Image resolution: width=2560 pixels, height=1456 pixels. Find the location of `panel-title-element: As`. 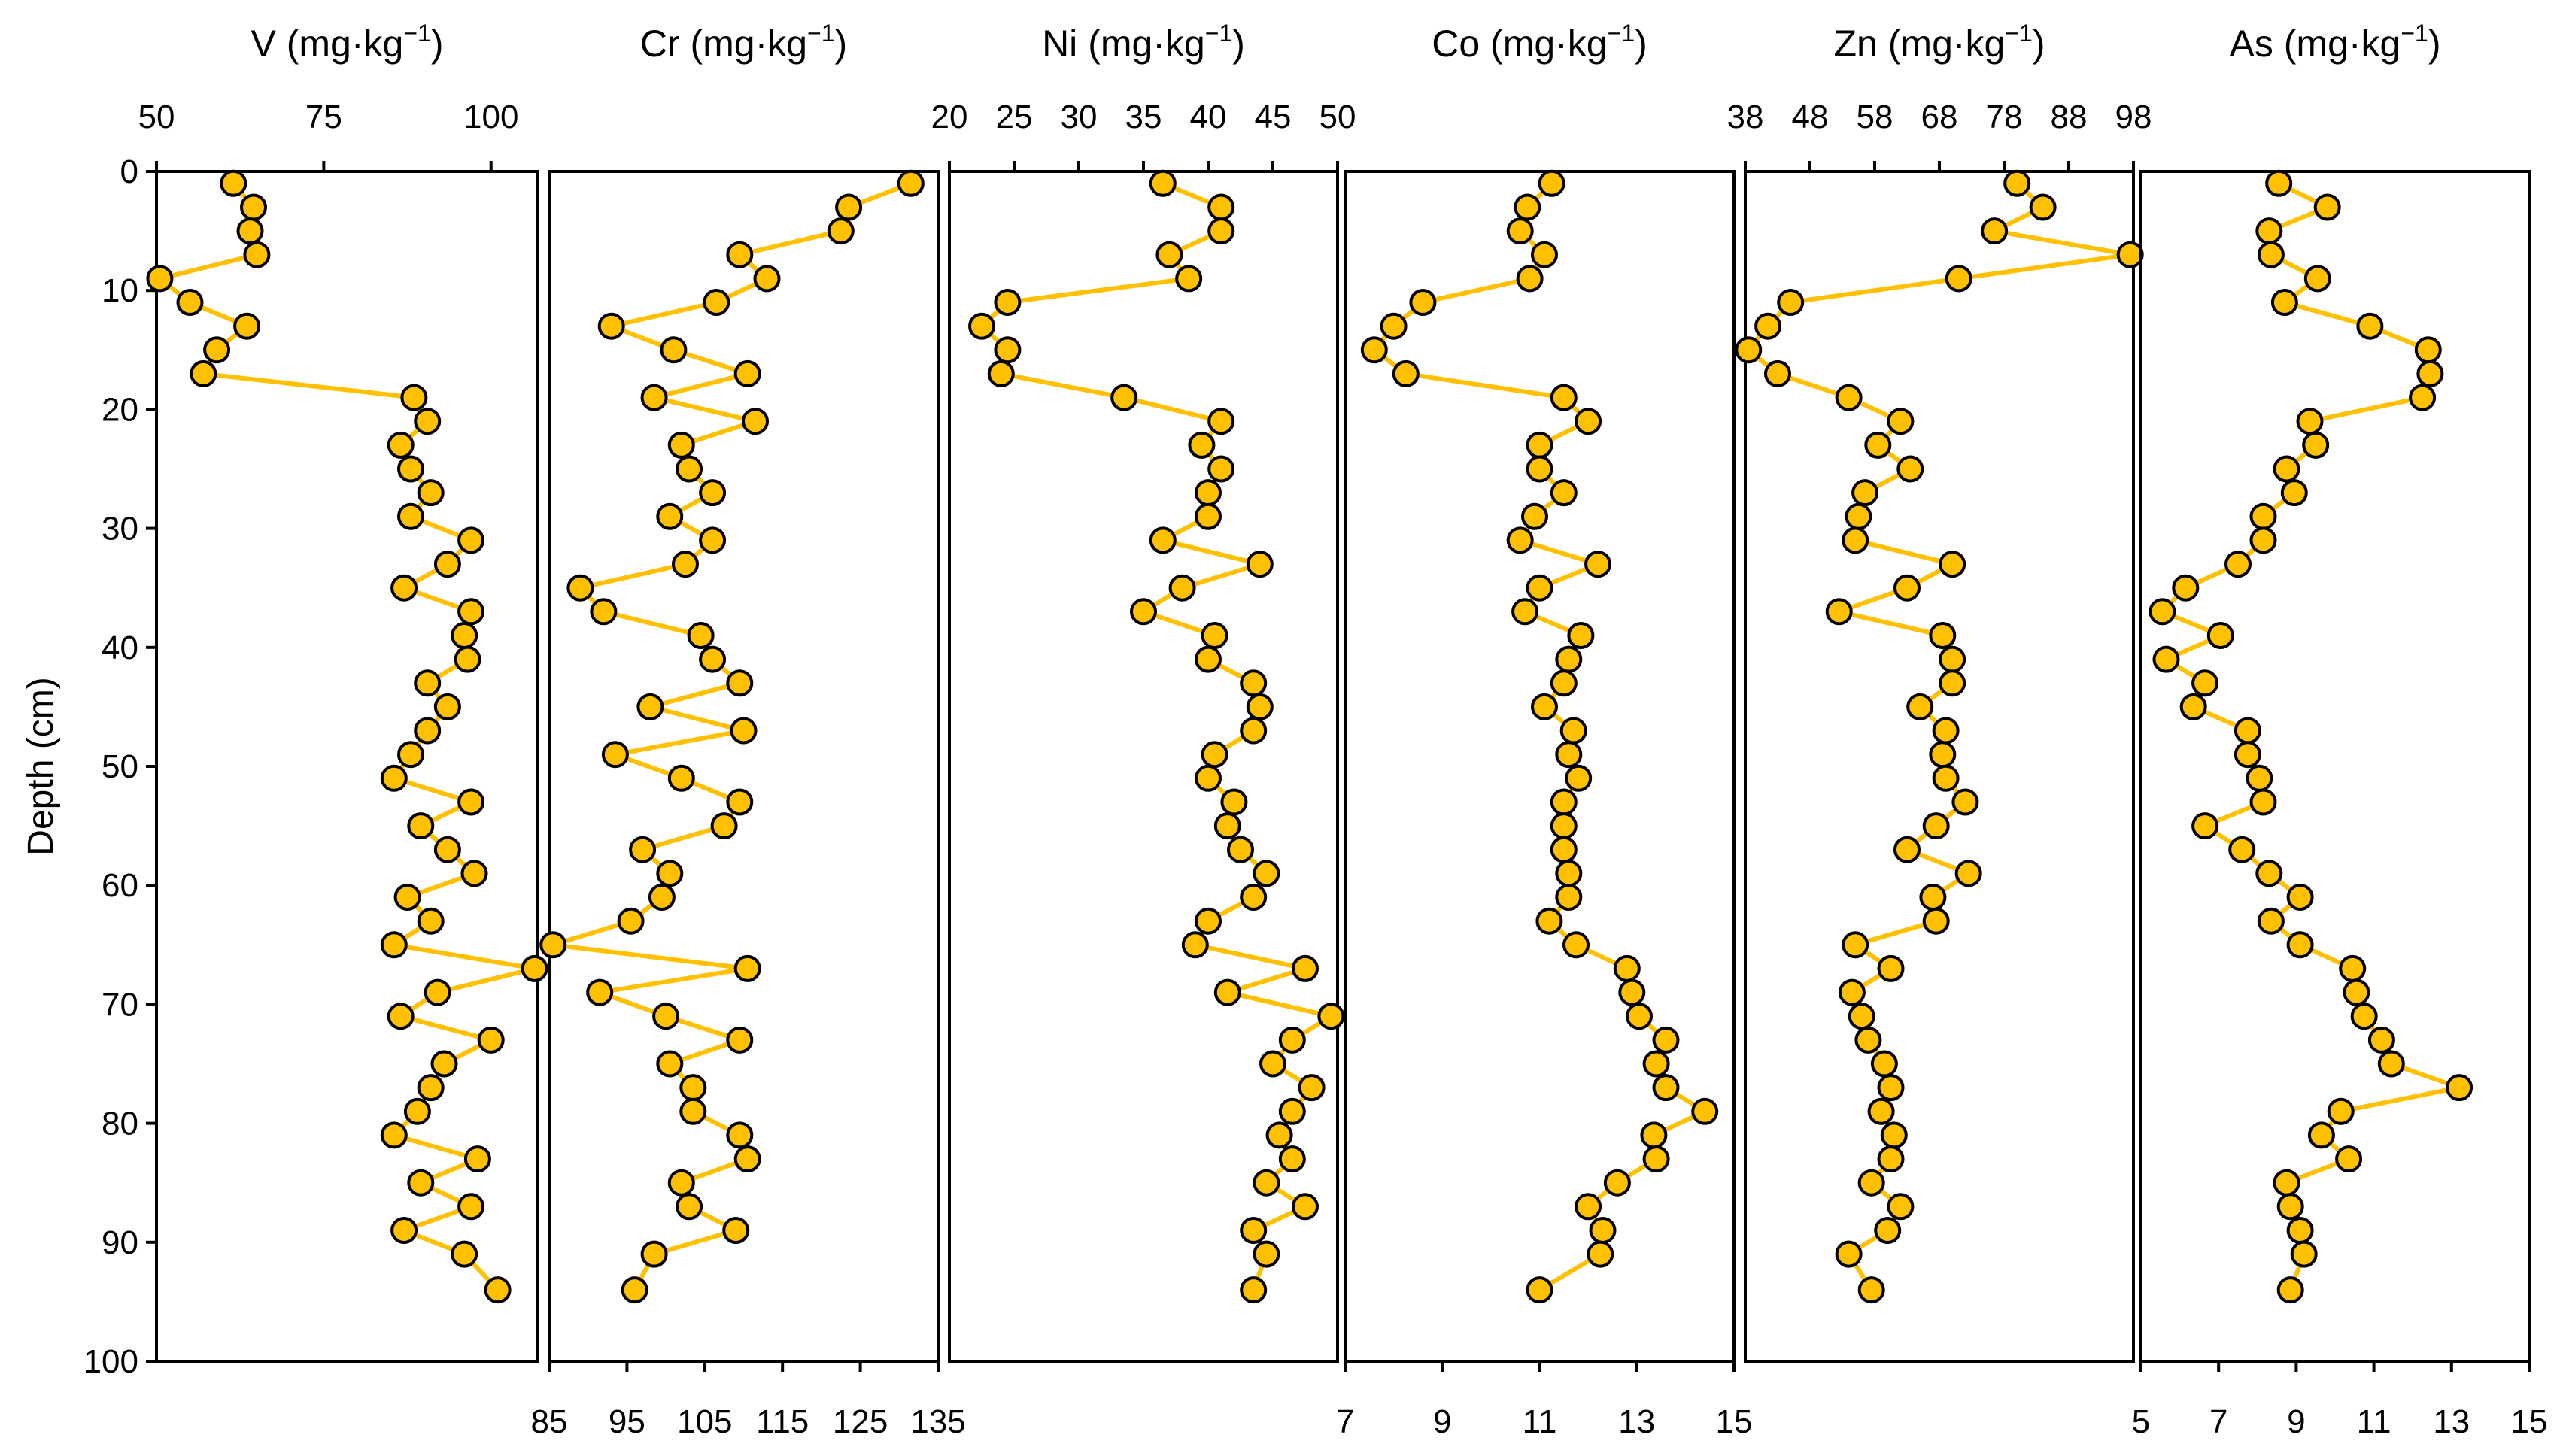

panel-title-element: As is located at coordinates (2257, 44).